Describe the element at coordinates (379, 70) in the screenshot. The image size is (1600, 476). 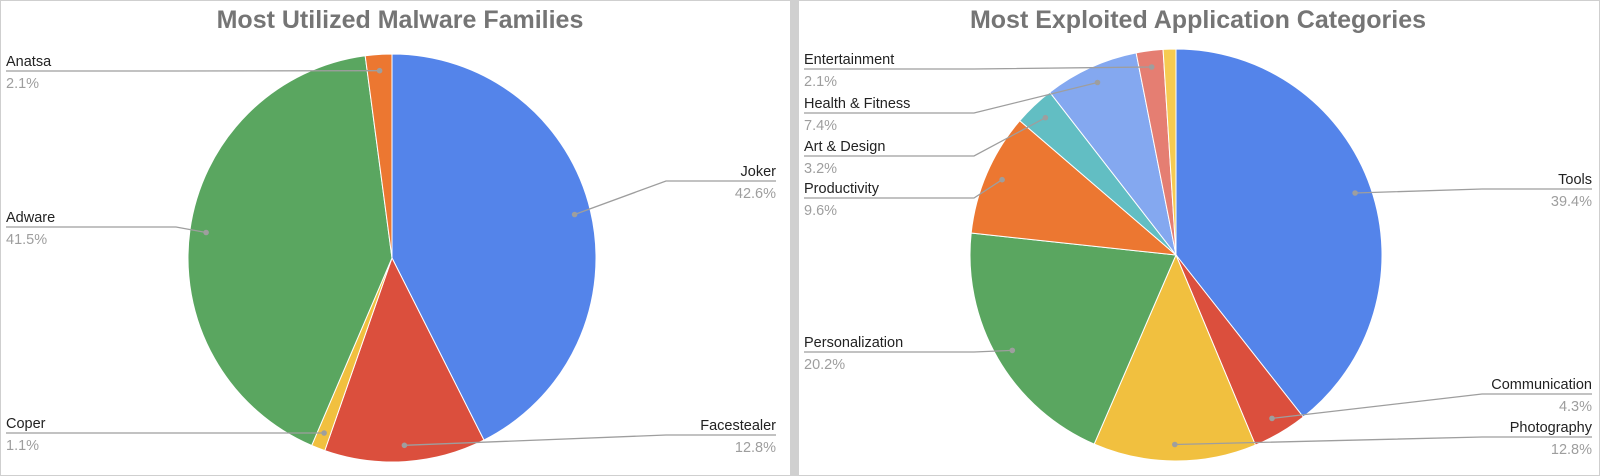
I see `leader-dot-anatsa` at that location.